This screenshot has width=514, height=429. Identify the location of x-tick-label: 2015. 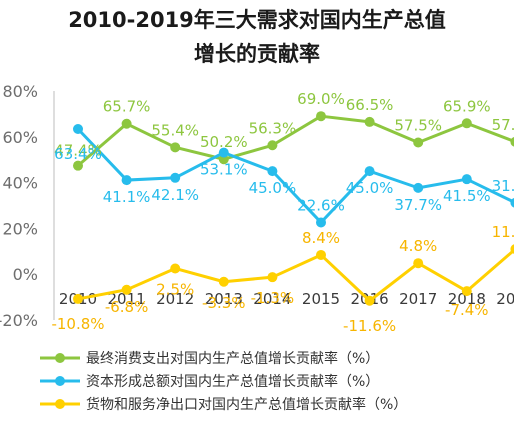
(321, 299).